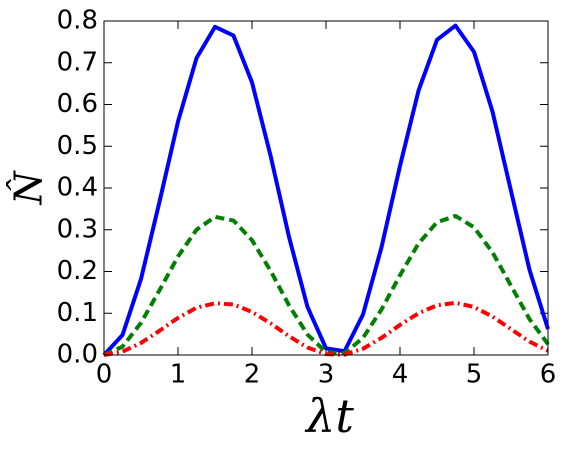 The image size is (564, 449). What do you see at coordinates (326, 328) in the screenshot?
I see `line-series` at bounding box center [326, 328].